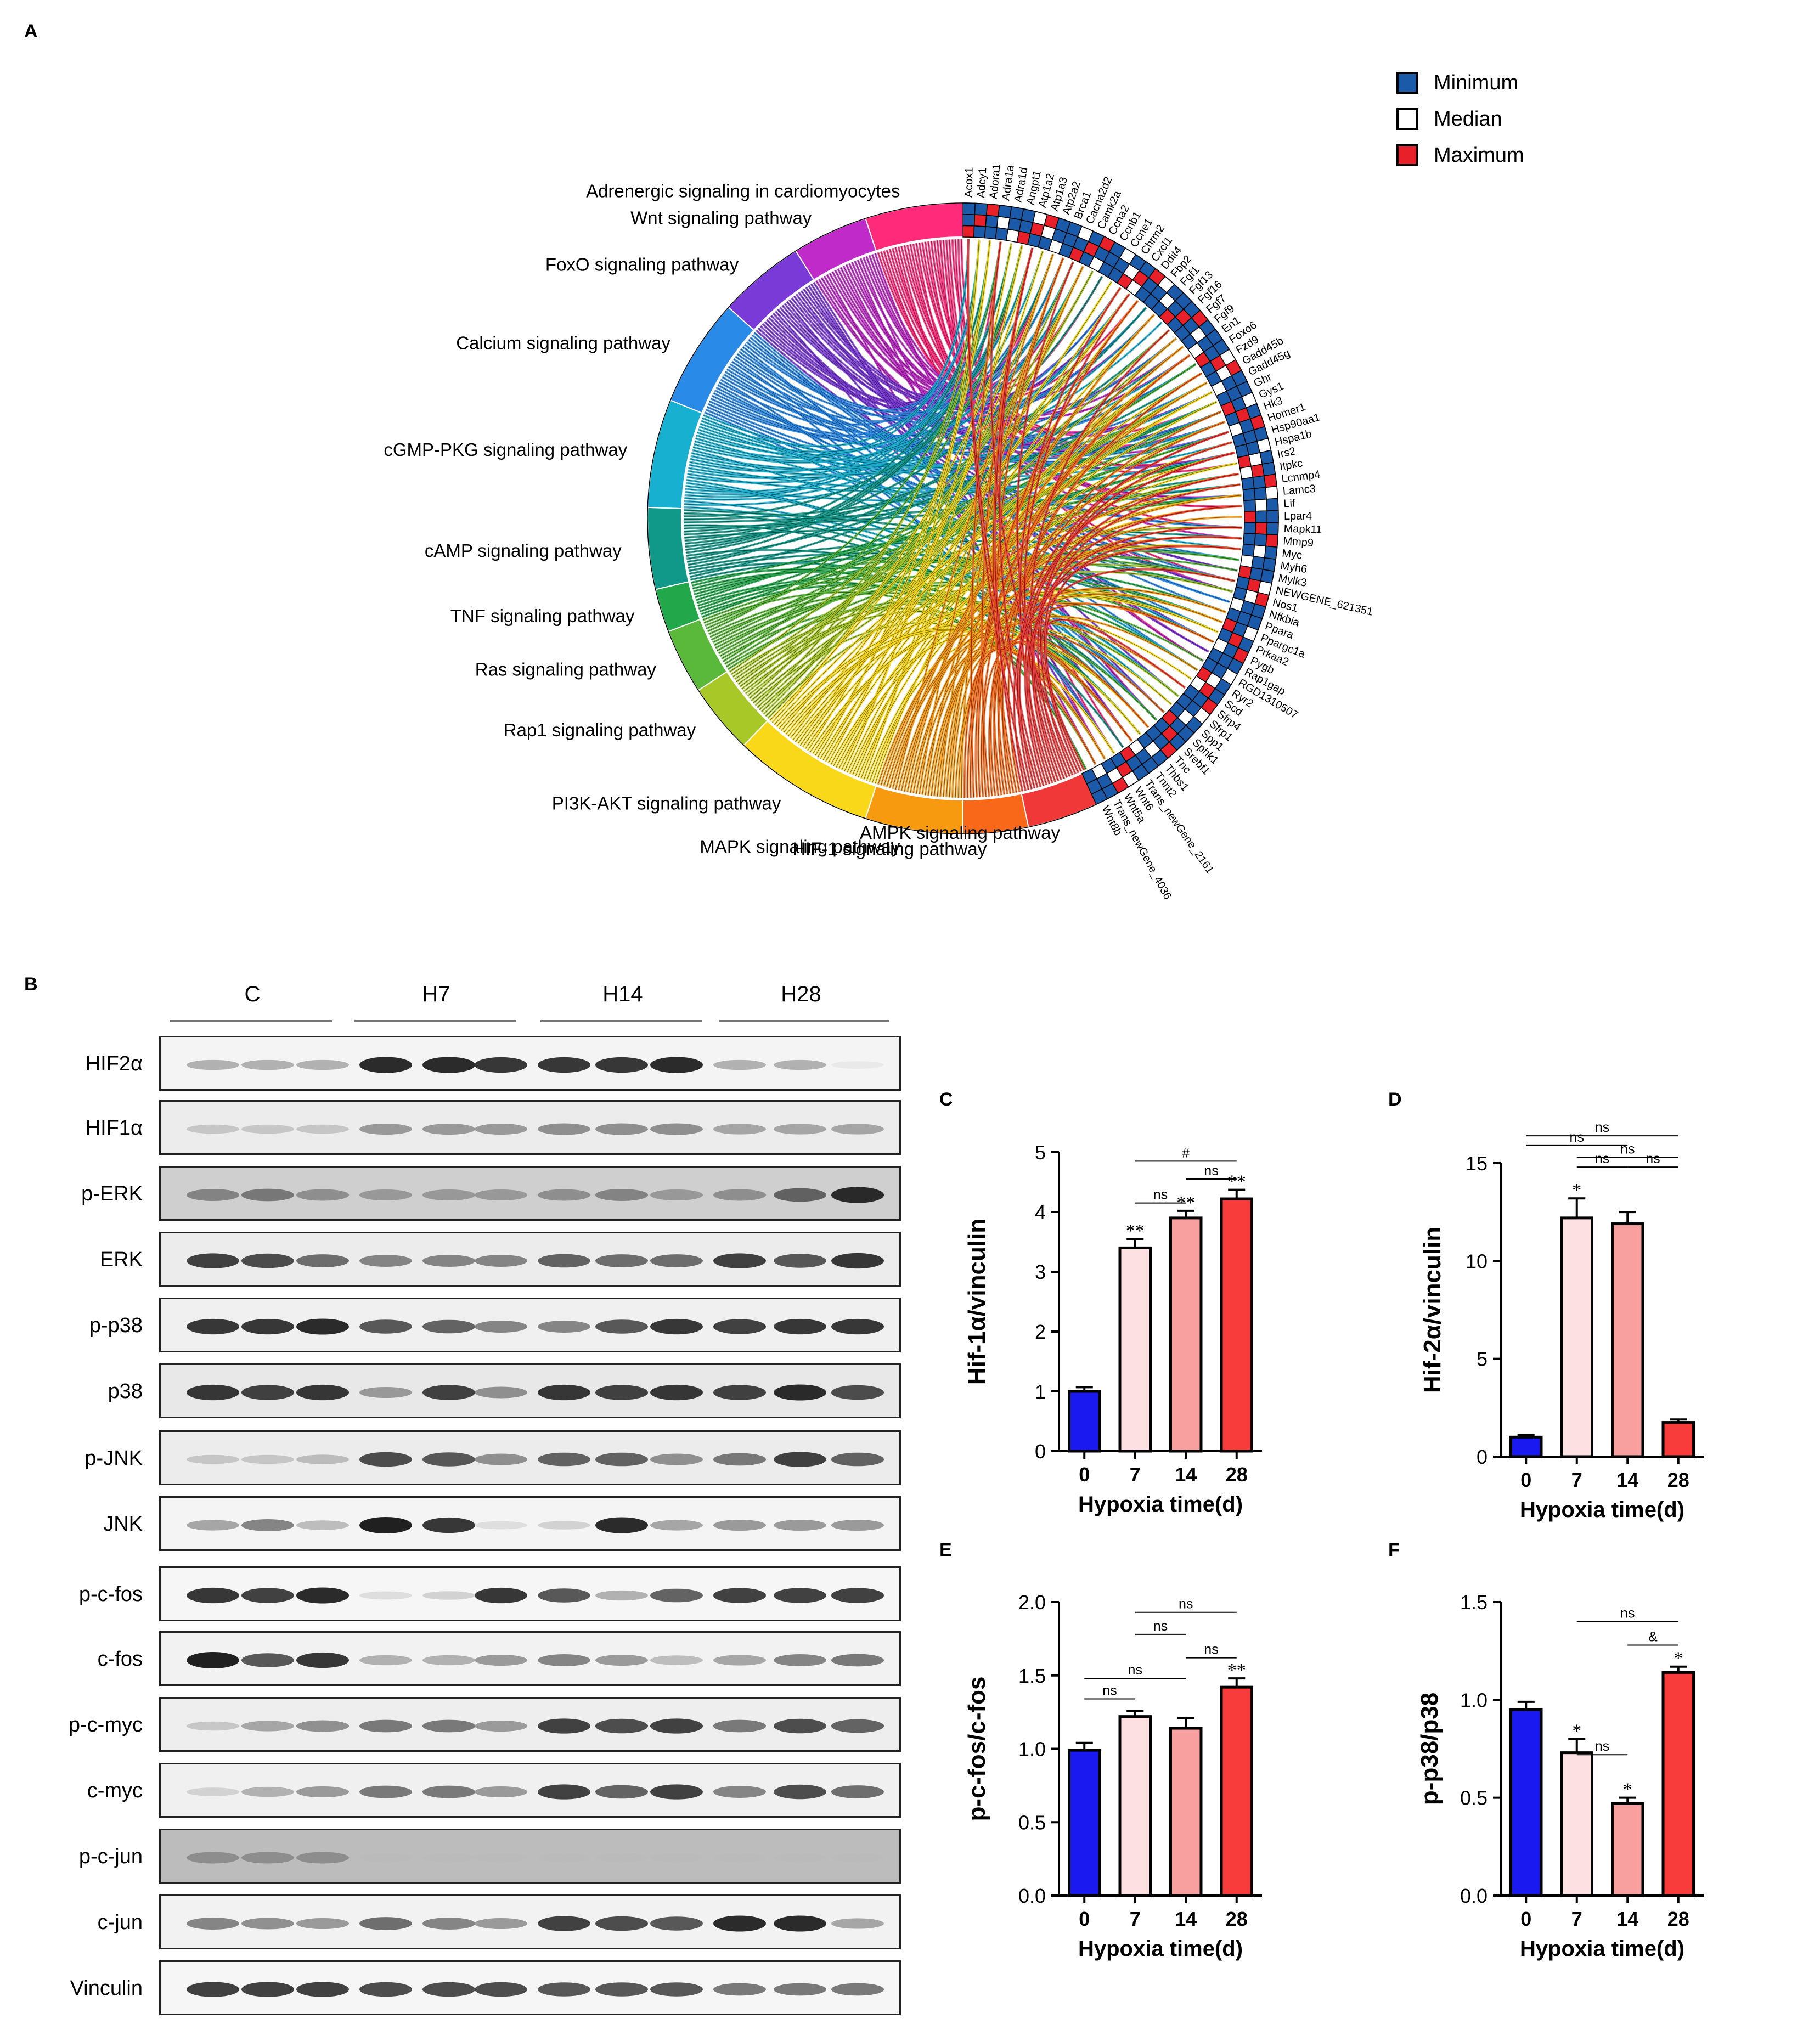  Describe the element at coordinates (1040, 1332) in the screenshot. I see `y-tick-label: 2` at that location.